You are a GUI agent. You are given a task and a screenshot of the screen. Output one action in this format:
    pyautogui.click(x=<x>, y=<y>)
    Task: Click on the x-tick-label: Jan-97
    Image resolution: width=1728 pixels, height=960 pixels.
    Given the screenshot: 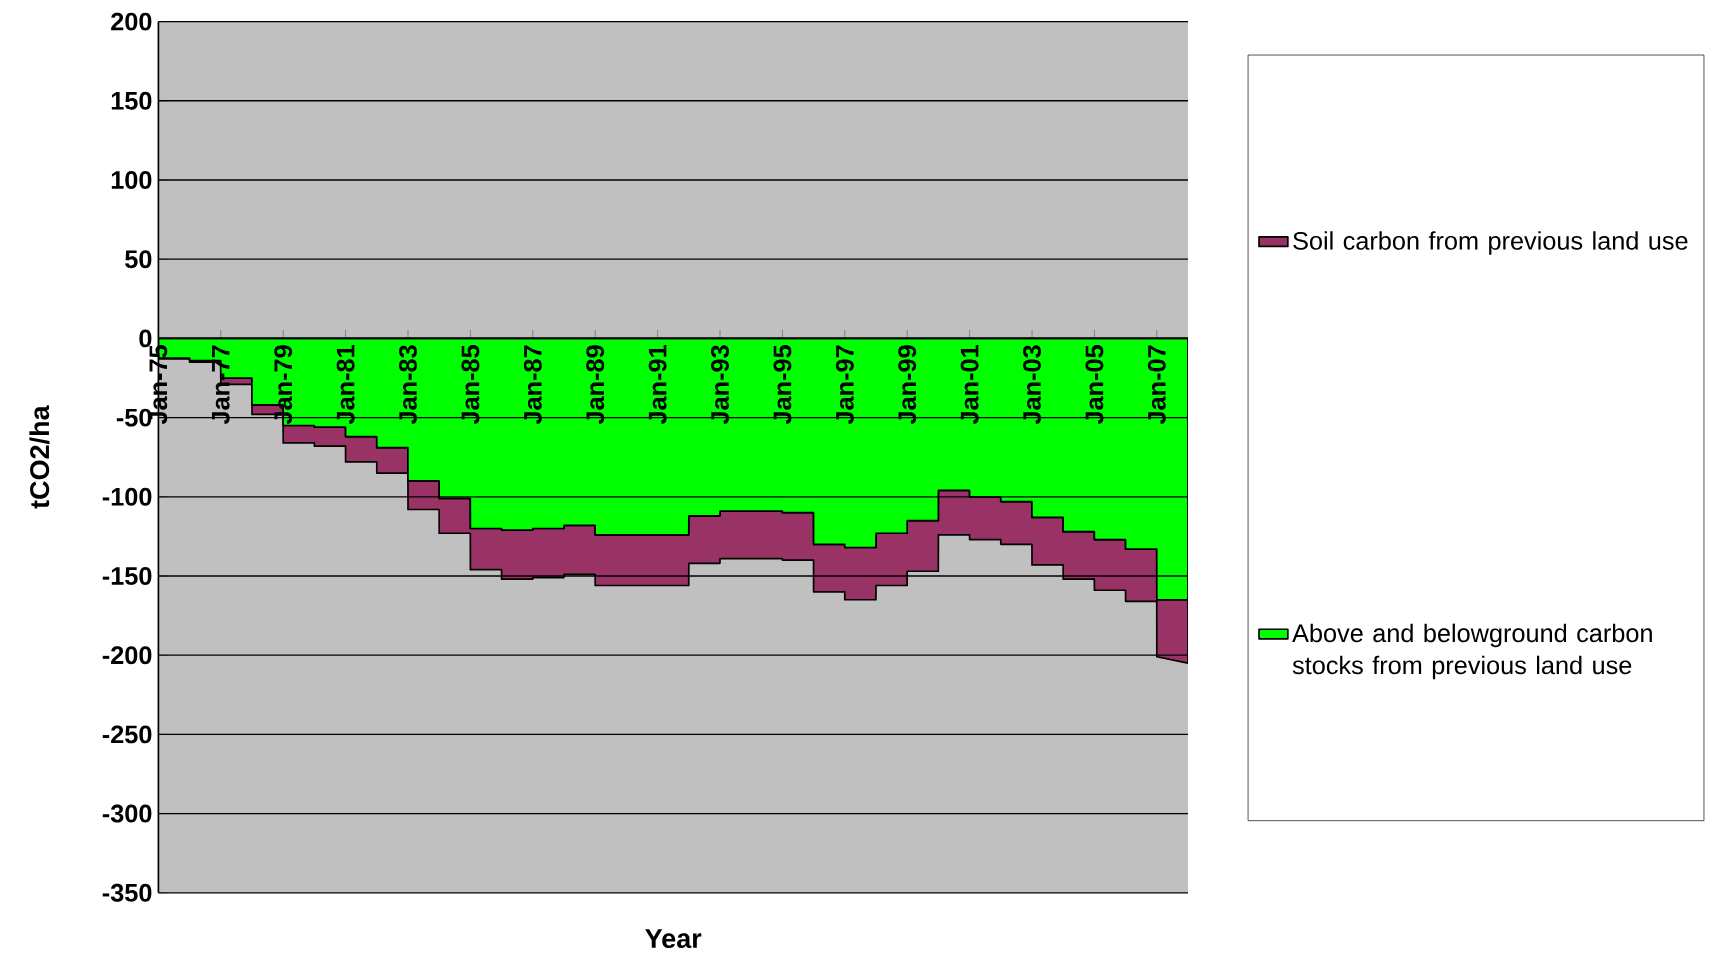 What is the action you would take?
    pyautogui.click(x=844, y=385)
    